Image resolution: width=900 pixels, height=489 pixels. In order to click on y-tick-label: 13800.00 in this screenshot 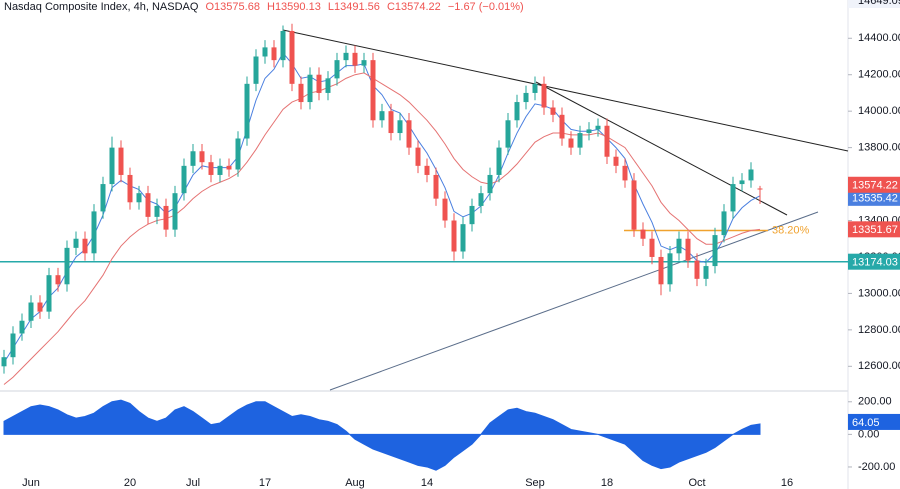, I will do `click(879, 148)`.